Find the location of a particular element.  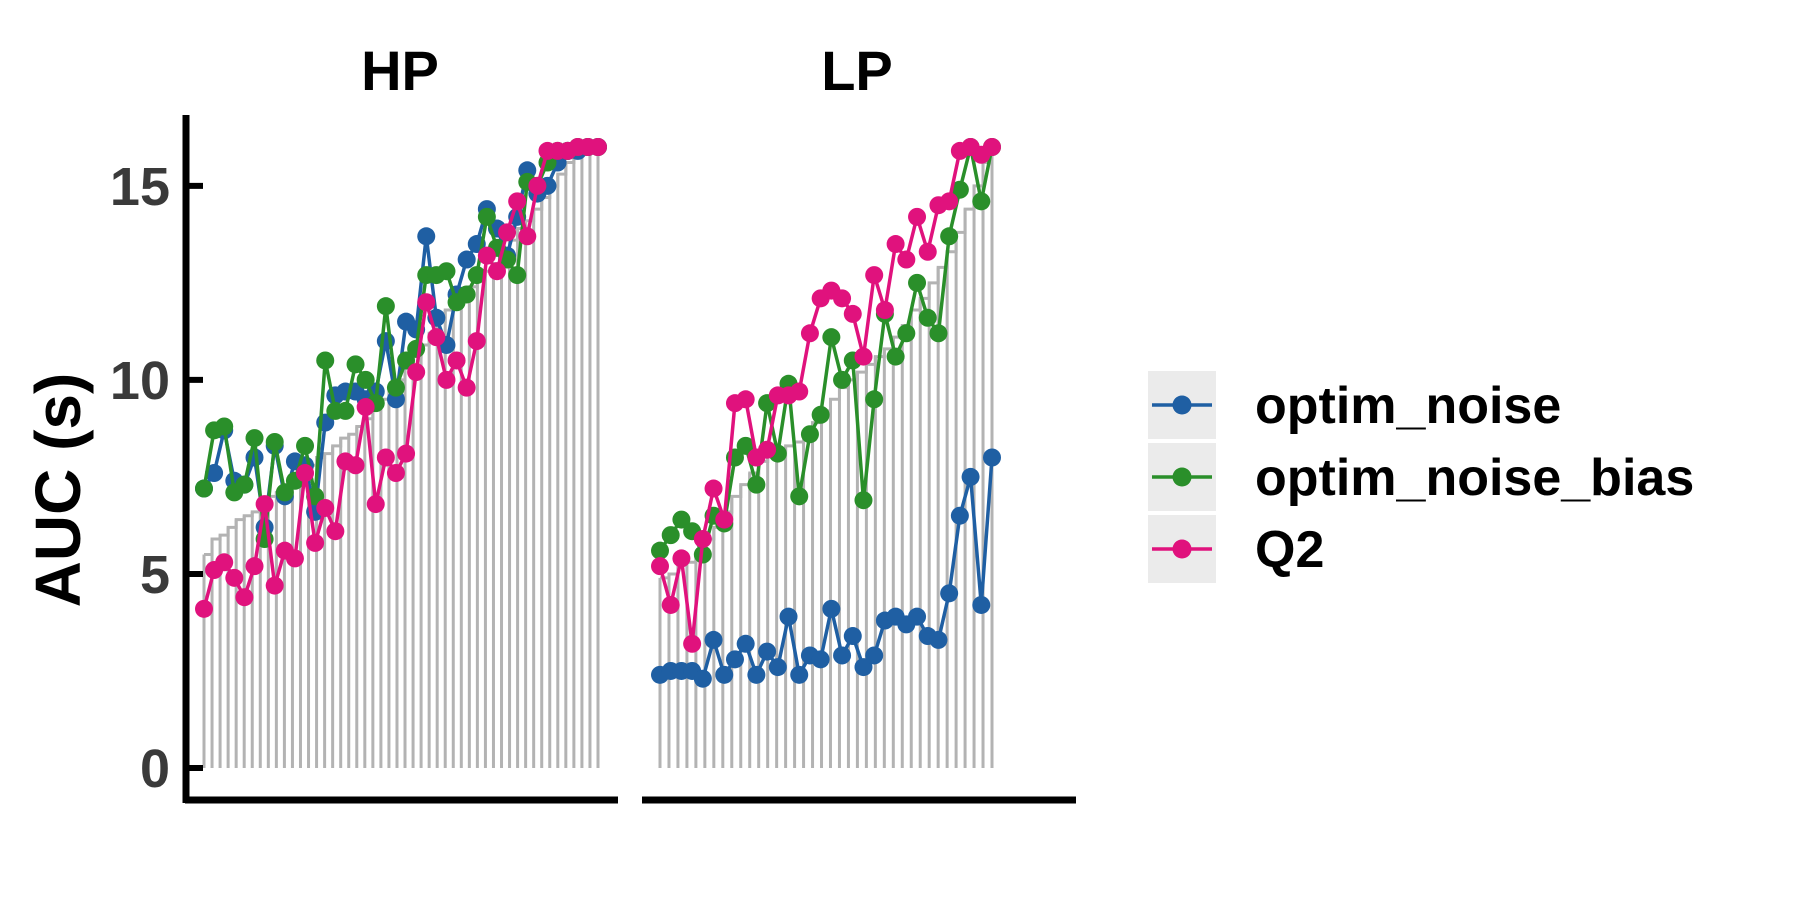

series-optim-noise is located at coordinates (826, 568).